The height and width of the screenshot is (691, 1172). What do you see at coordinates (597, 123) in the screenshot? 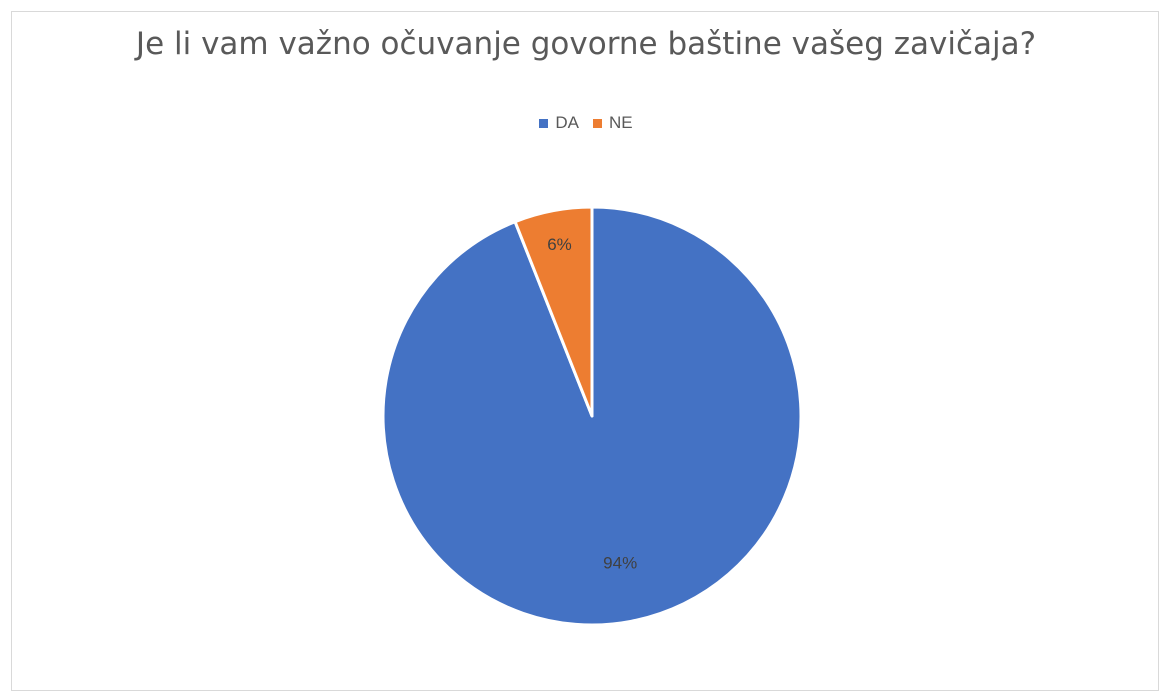
I see `legend-swatch-ne` at bounding box center [597, 123].